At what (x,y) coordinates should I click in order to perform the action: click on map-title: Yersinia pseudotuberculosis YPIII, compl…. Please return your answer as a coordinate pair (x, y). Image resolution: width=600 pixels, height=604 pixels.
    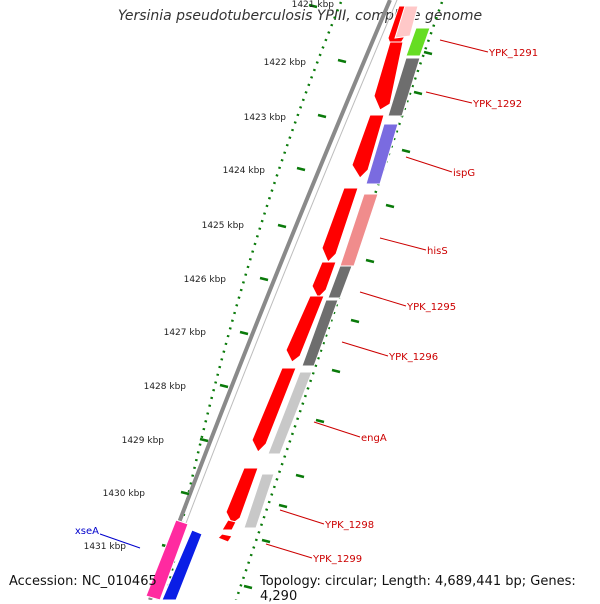
    Looking at the image, I should click on (300, 16).